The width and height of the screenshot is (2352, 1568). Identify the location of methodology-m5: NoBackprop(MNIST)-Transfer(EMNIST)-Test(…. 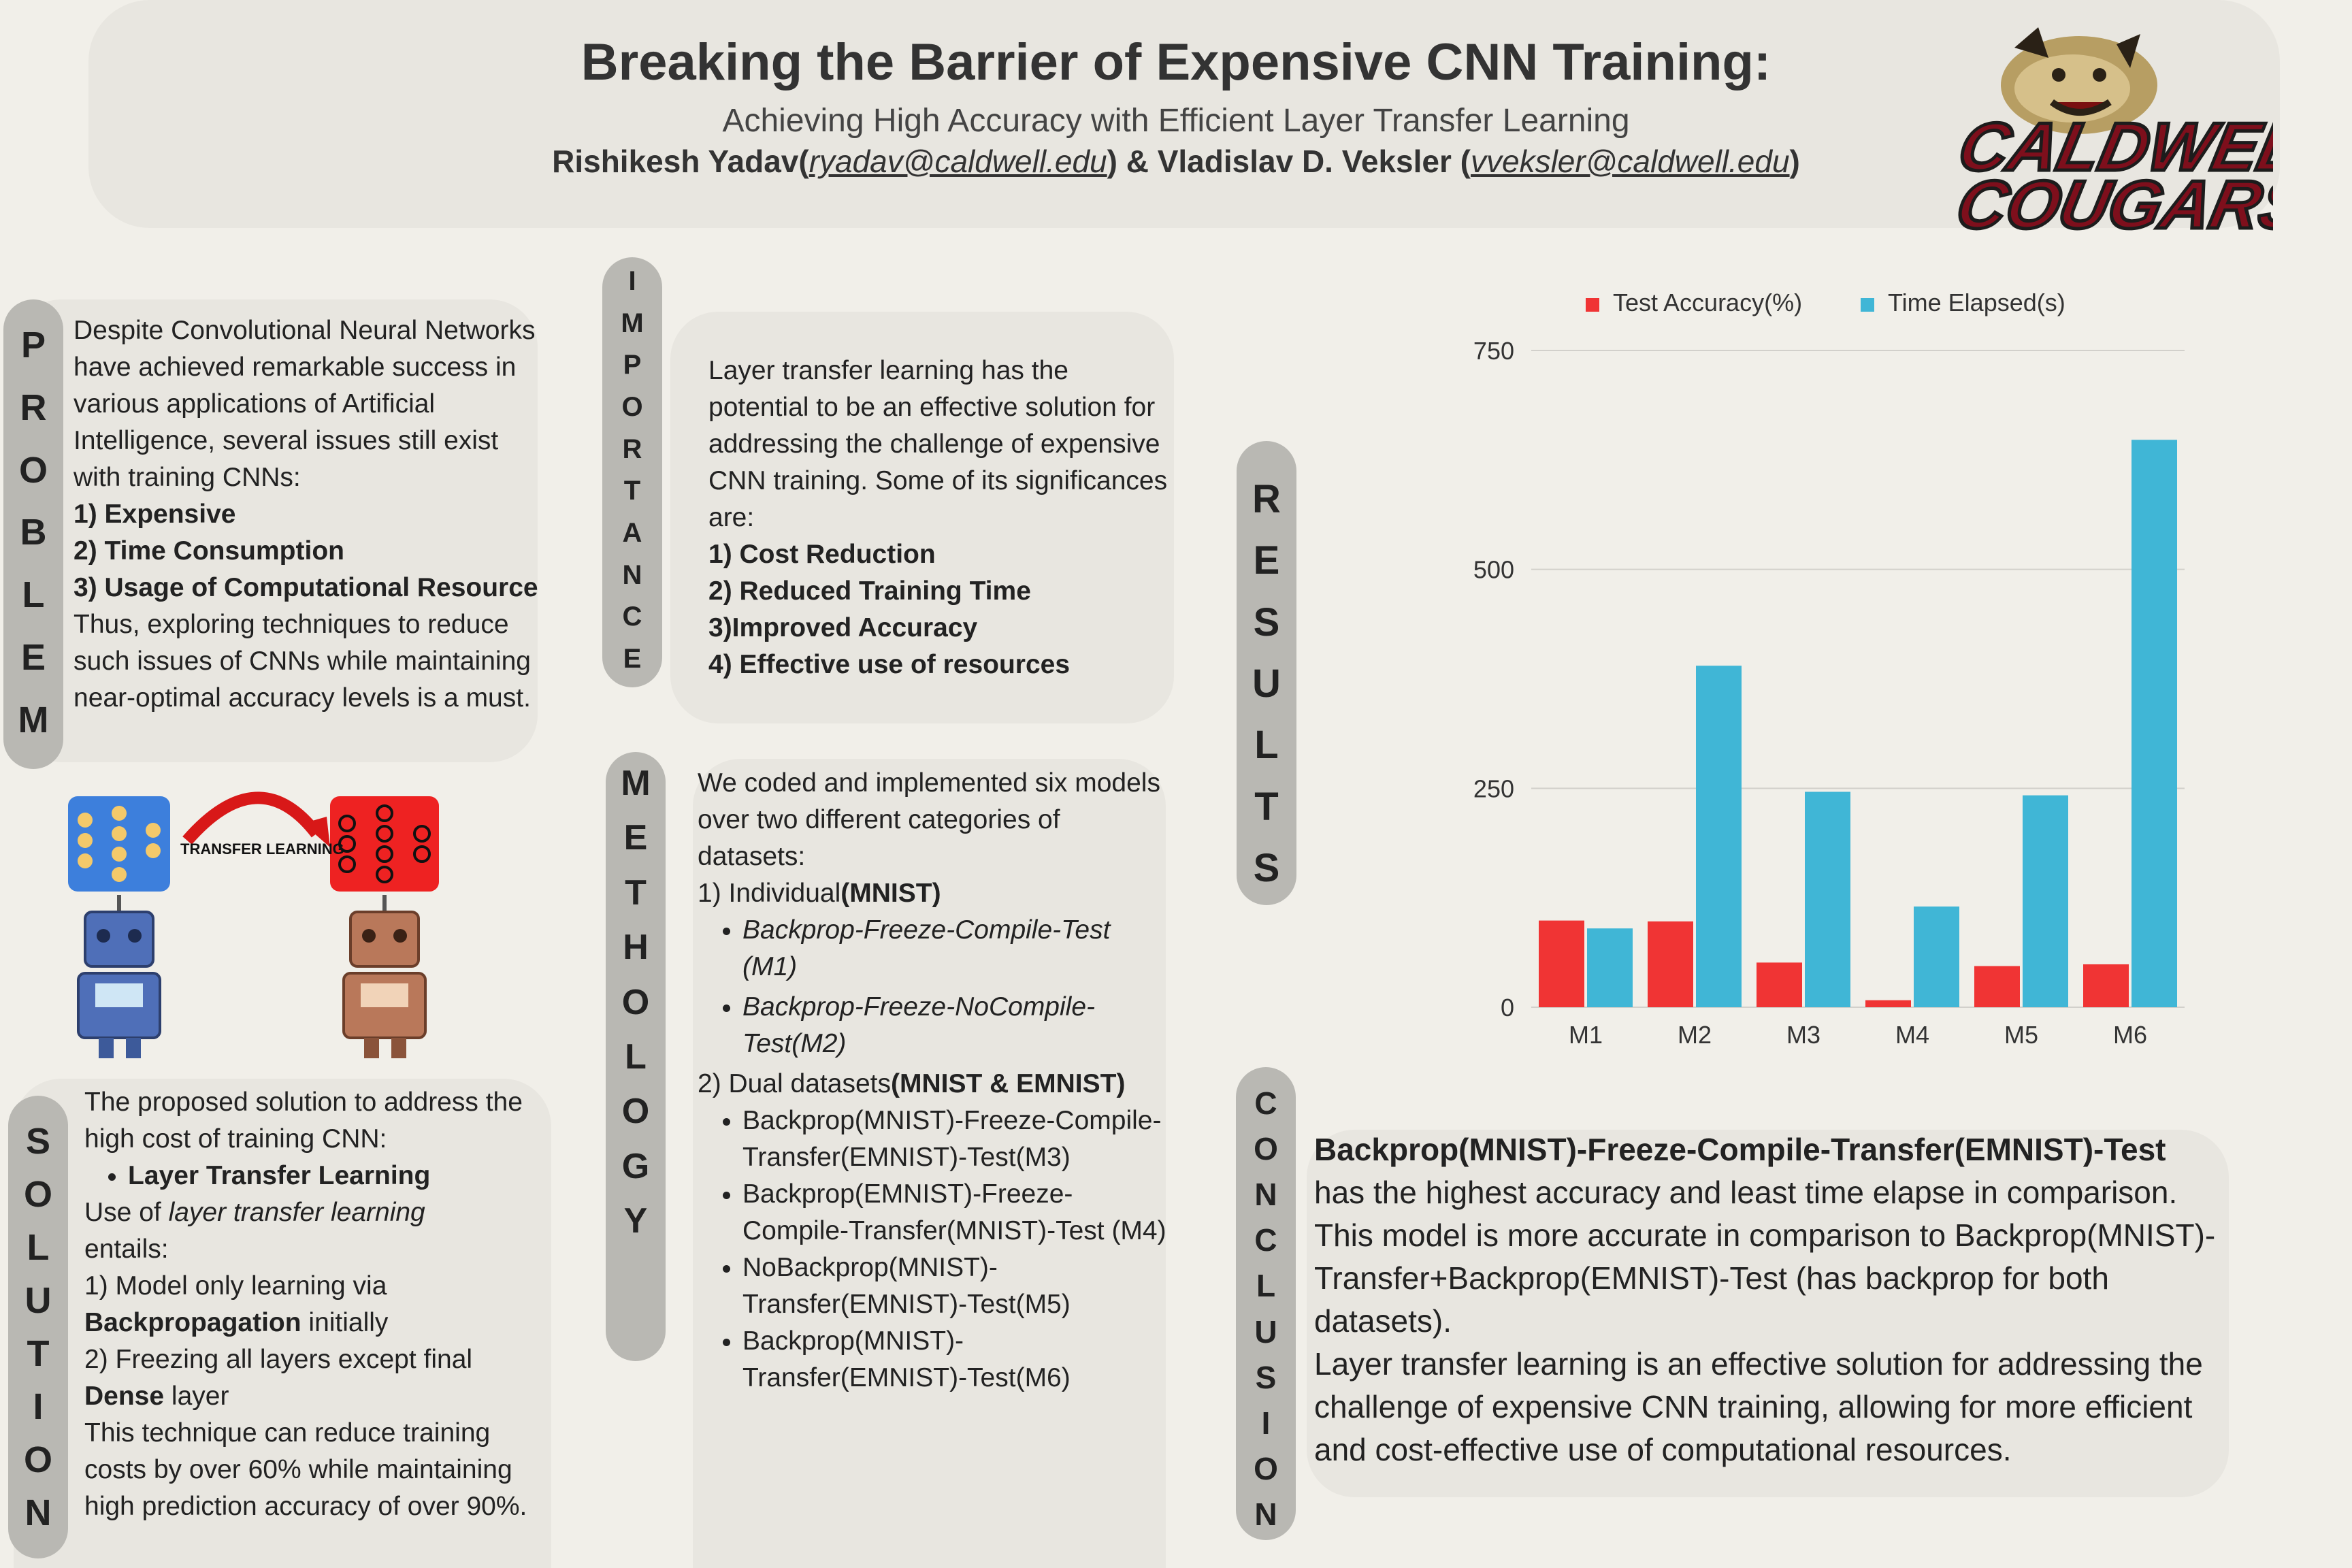
(906, 1286).